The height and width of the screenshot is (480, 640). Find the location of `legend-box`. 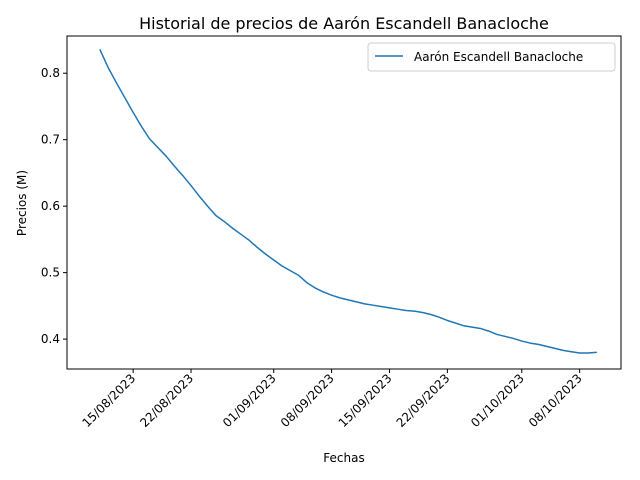

legend-box is located at coordinates (491, 57).